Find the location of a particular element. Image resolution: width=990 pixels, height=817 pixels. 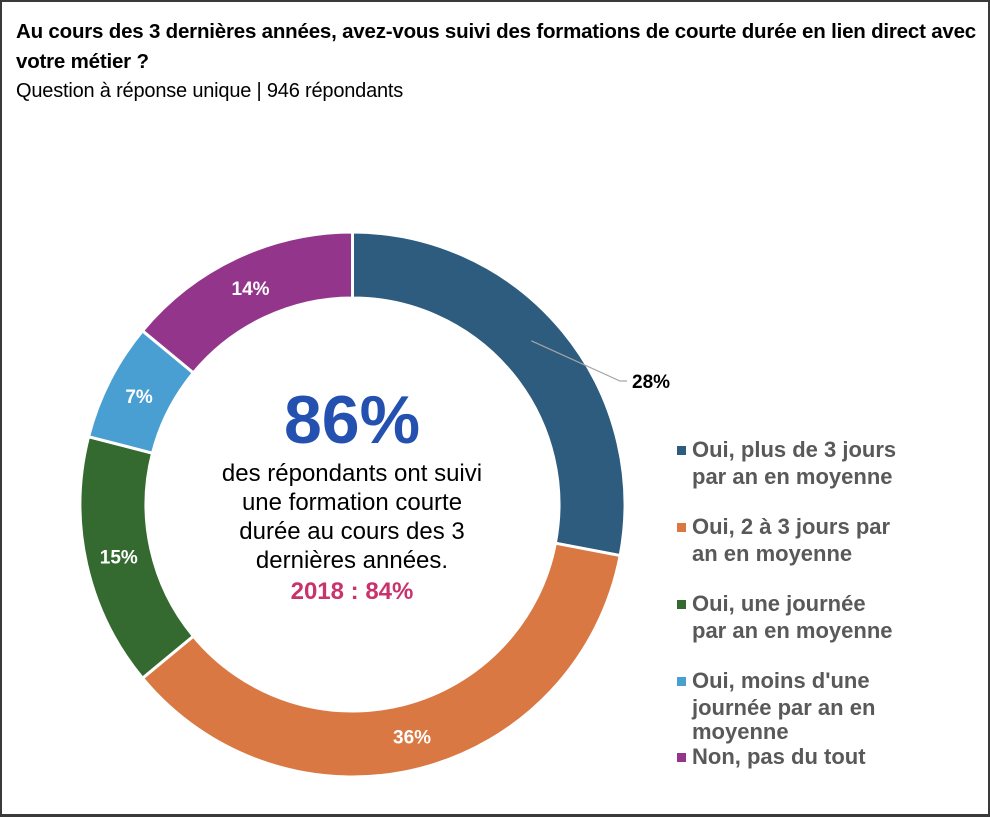

center-text-line-3: durée au cours des 3 is located at coordinates (352, 531).